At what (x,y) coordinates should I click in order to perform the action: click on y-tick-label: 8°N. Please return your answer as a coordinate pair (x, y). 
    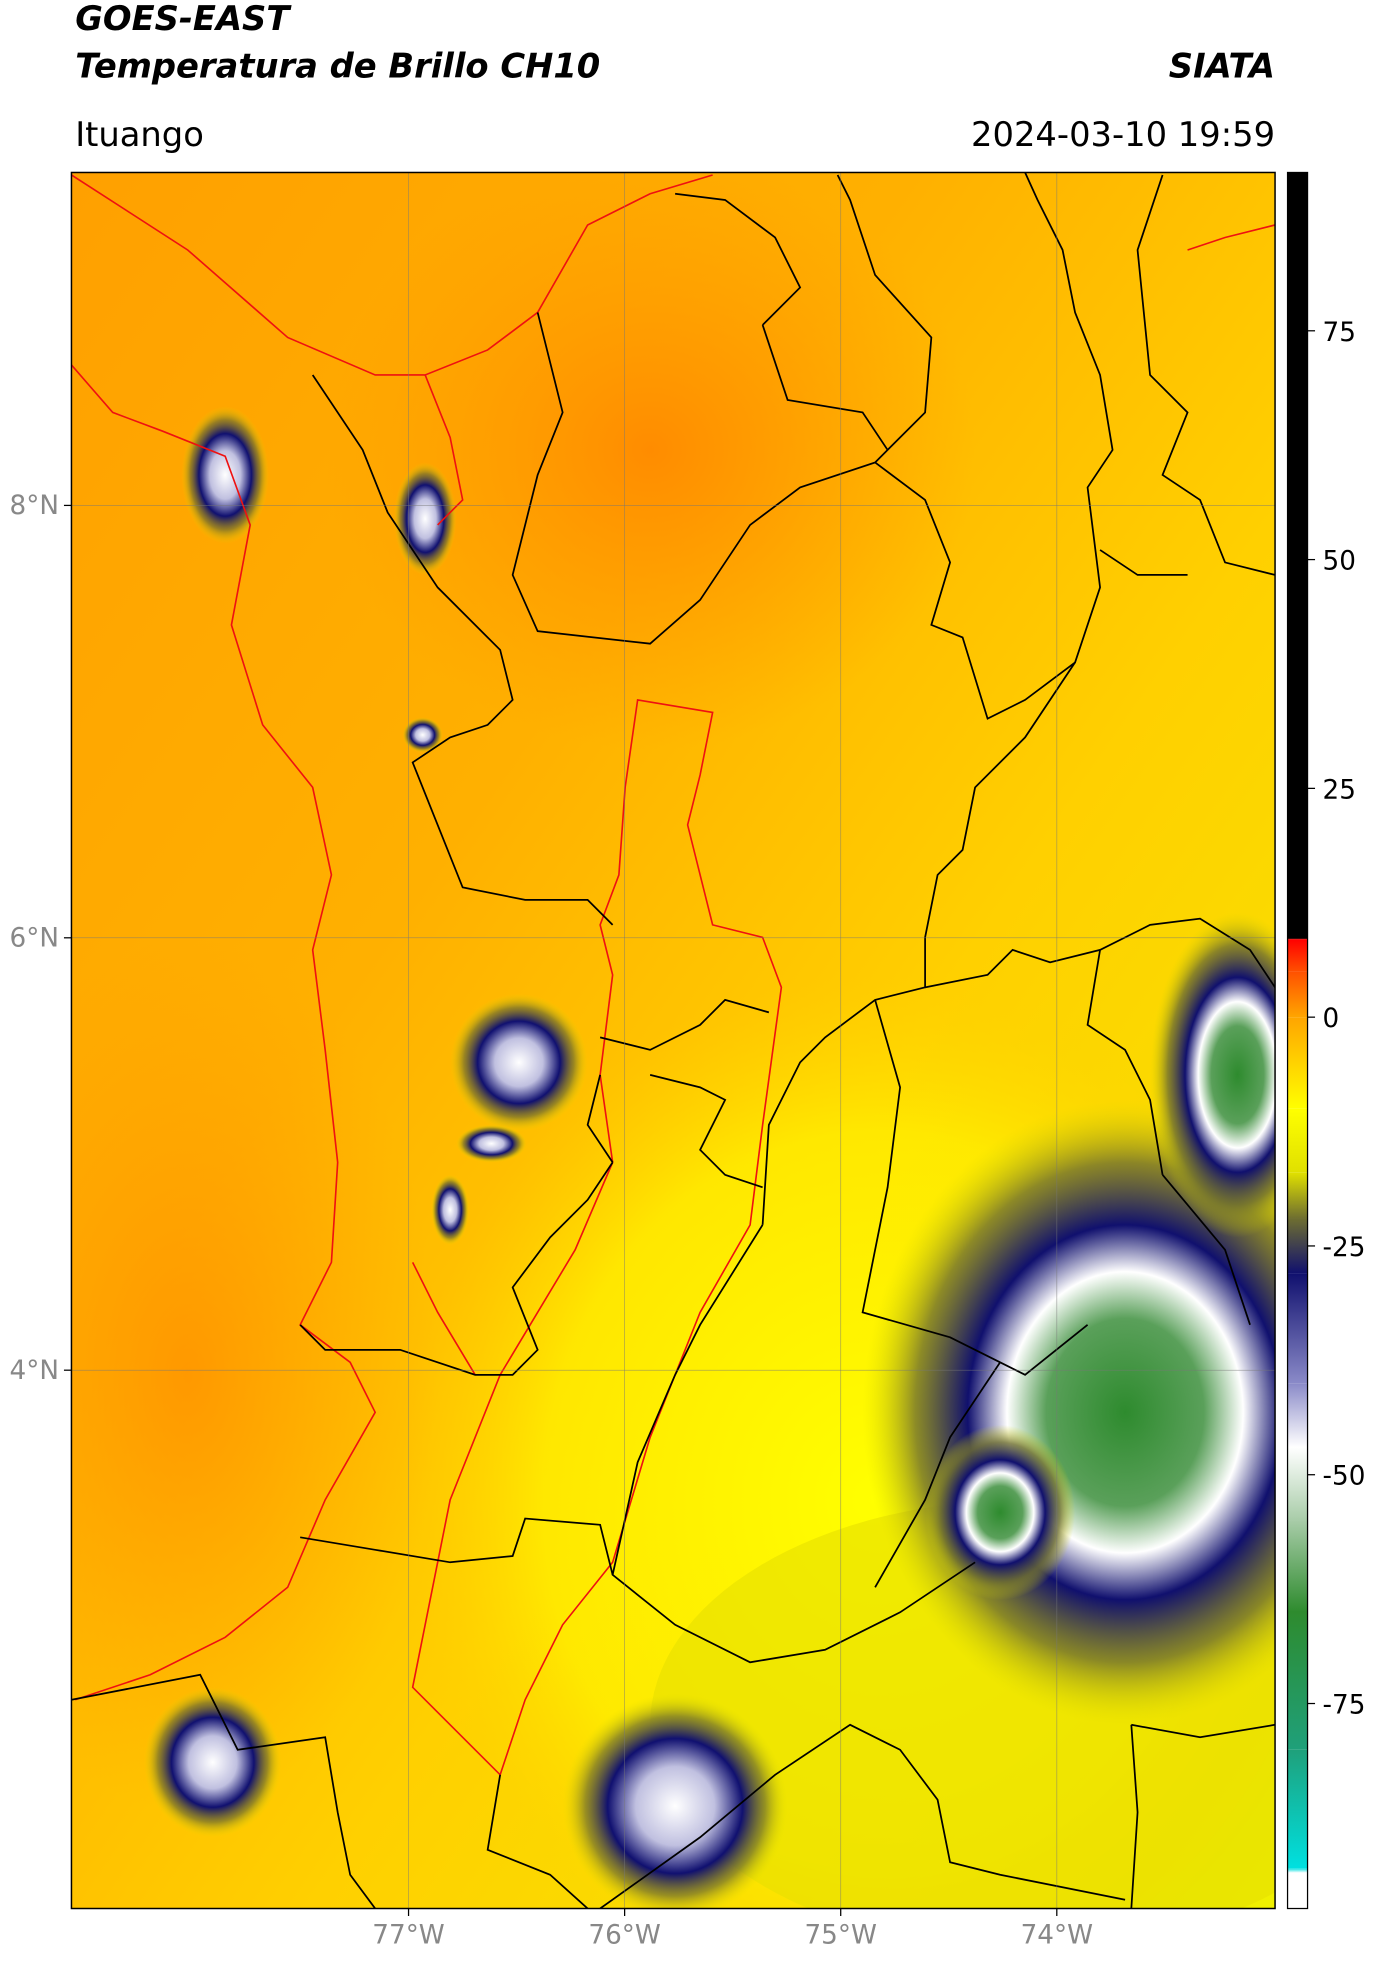
    Looking at the image, I should click on (34, 506).